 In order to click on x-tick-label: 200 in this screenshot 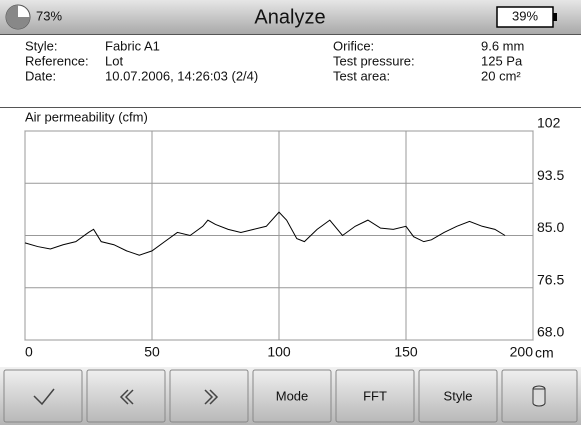, I will do `click(522, 352)`.